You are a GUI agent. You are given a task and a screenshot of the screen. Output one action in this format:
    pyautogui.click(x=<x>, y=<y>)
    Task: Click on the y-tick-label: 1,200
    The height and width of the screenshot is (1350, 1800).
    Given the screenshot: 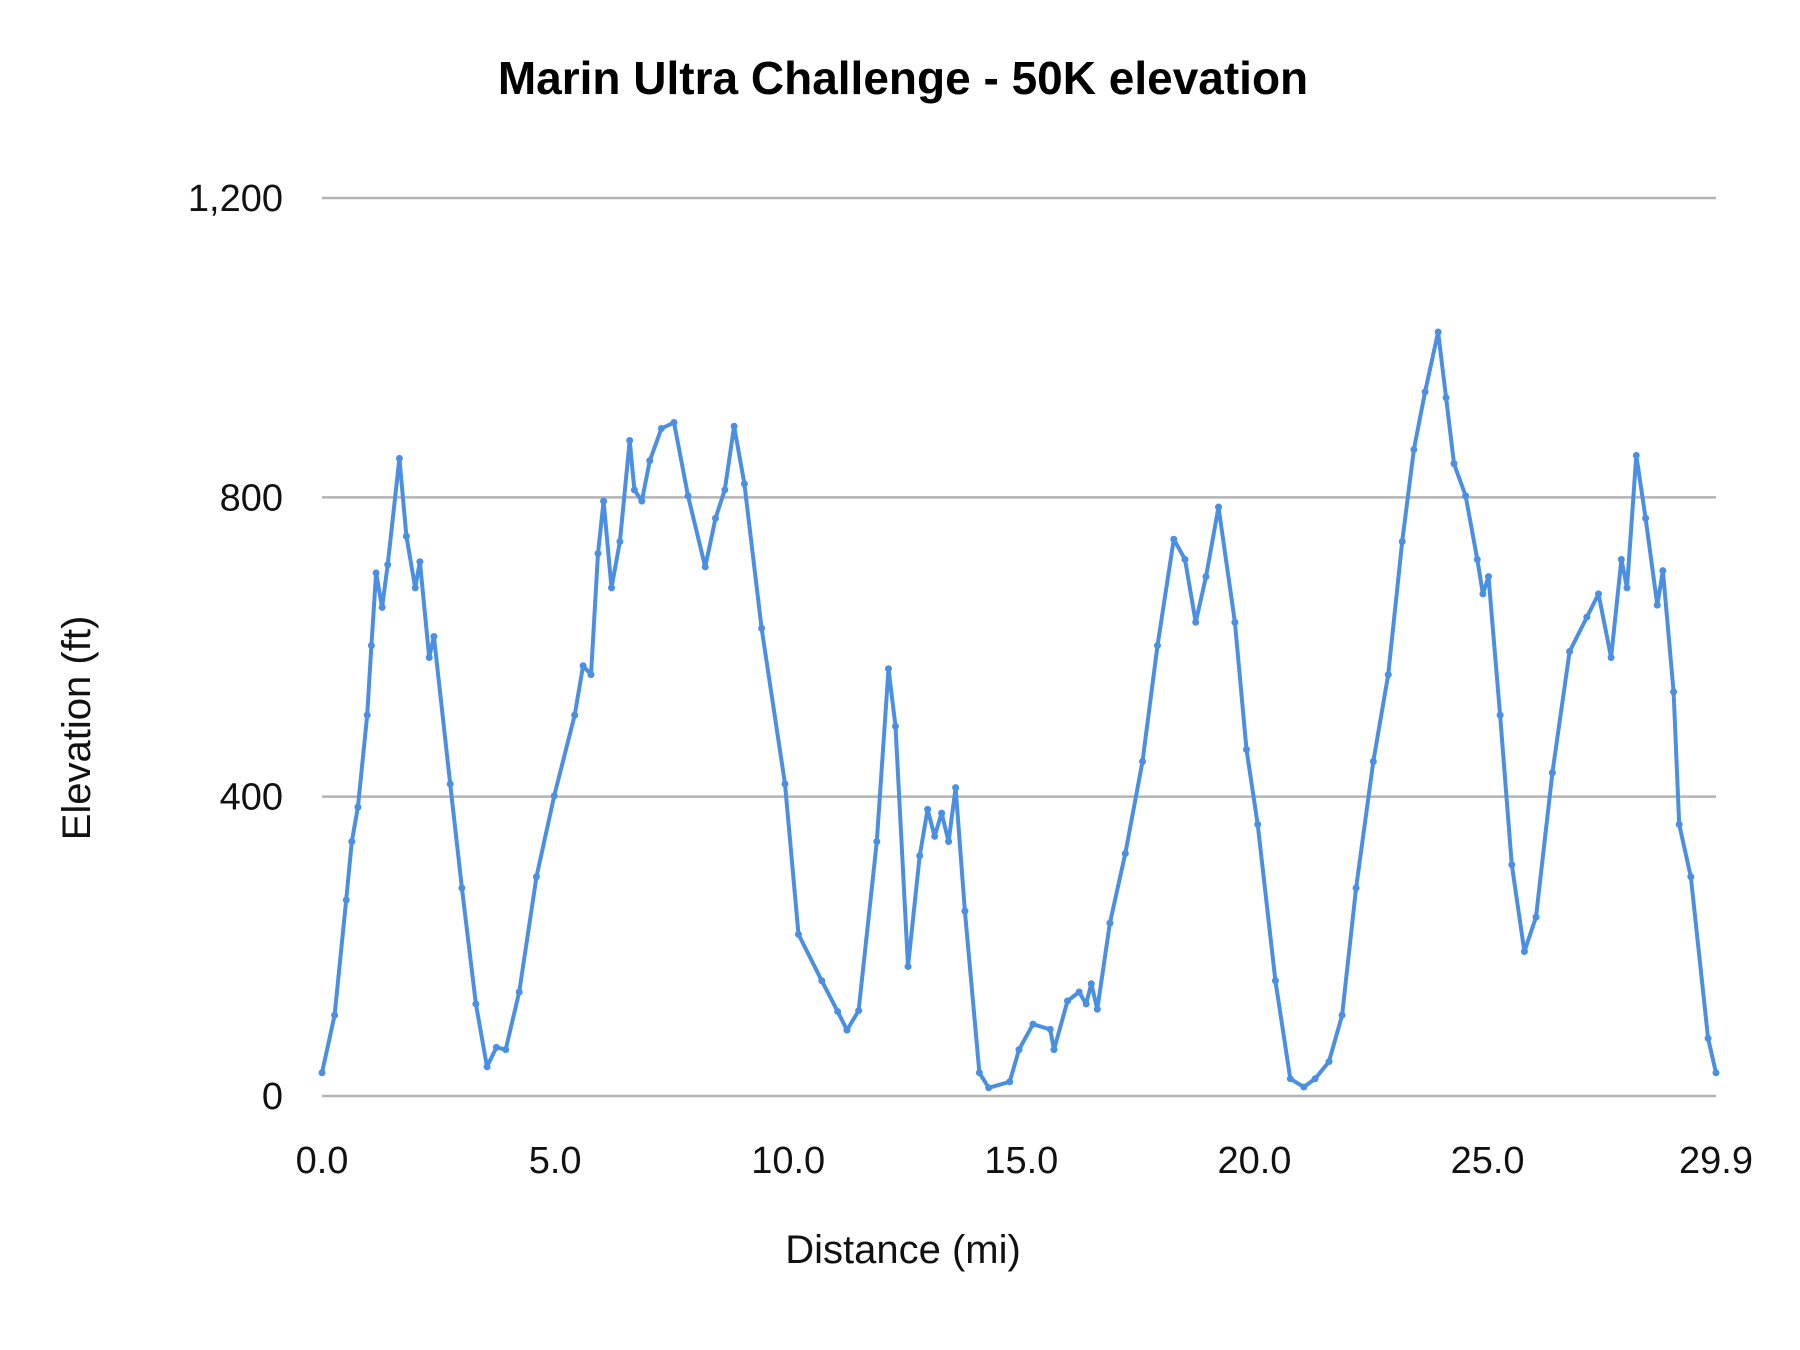 What is the action you would take?
    pyautogui.click(x=235, y=199)
    